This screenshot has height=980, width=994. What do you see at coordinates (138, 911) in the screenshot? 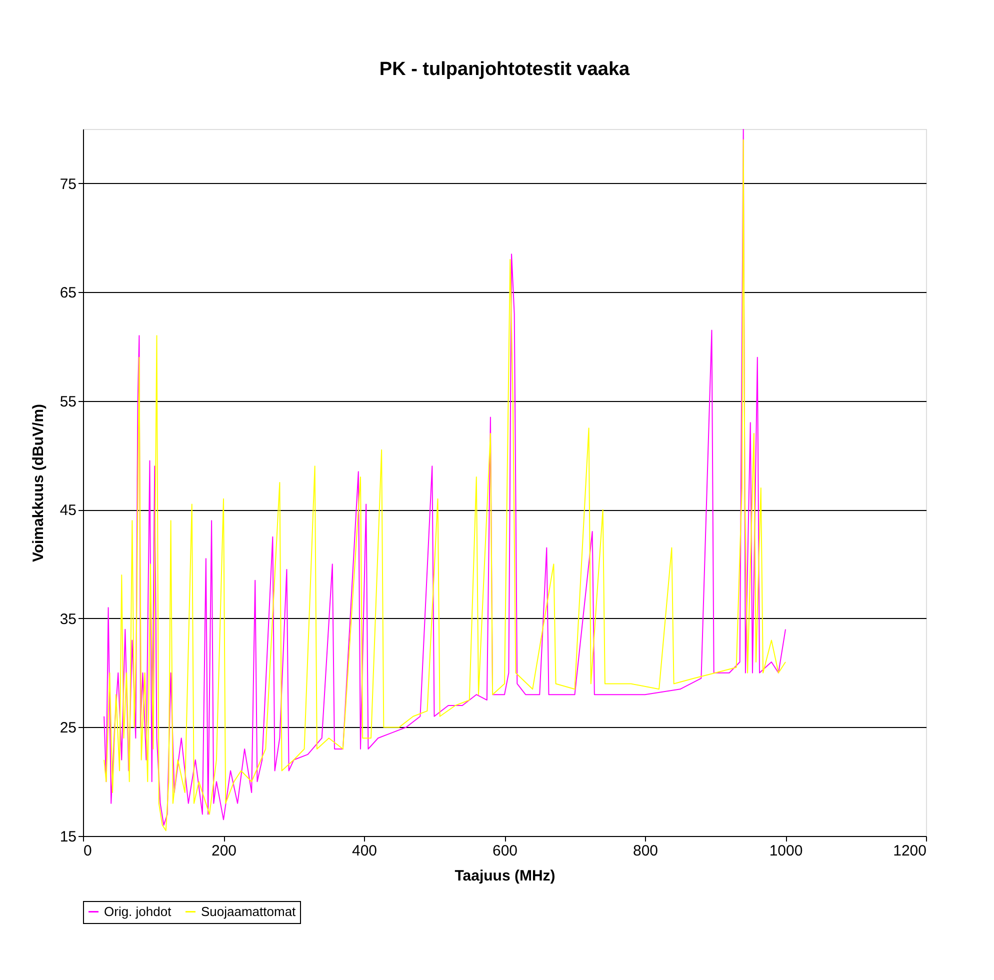
I see `legend-label: Orig. johdot` at bounding box center [138, 911].